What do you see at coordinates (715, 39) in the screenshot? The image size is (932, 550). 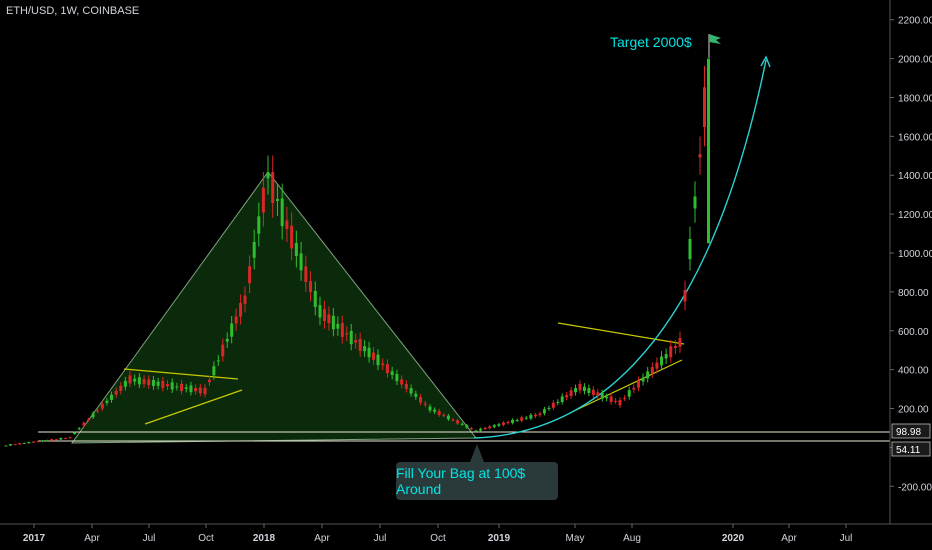 I see `flag-icon` at bounding box center [715, 39].